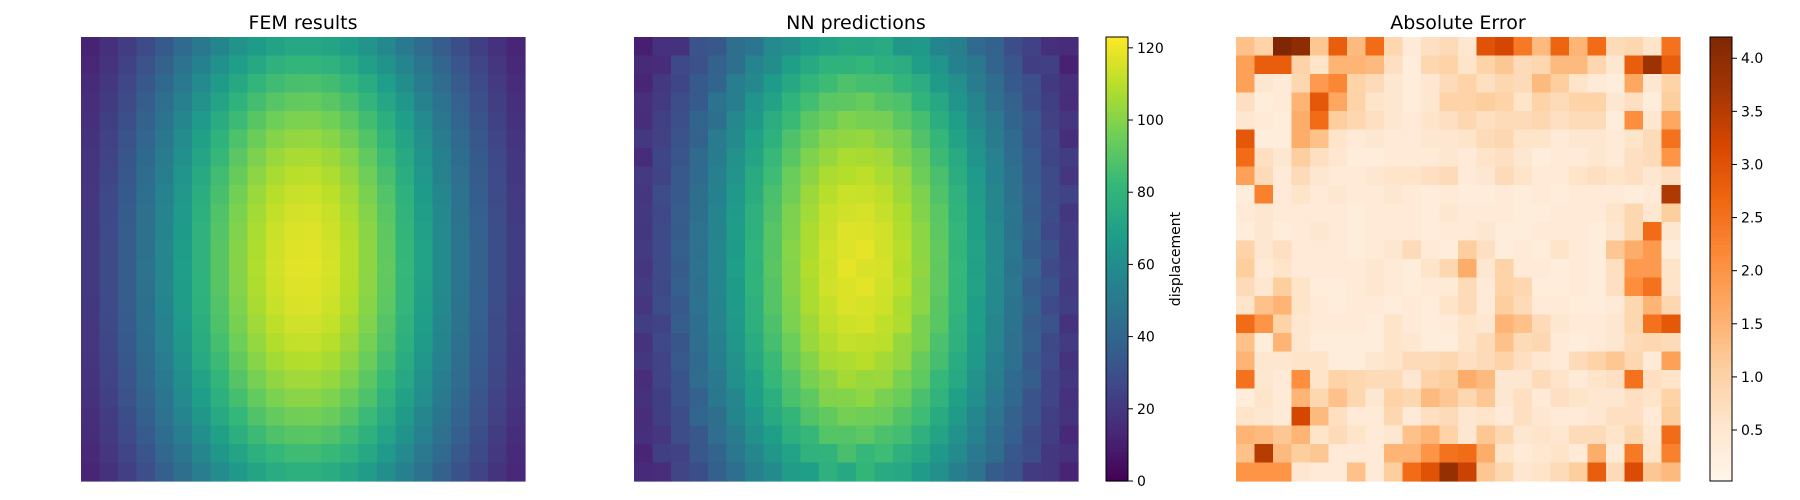 Image resolution: width=1800 pixels, height=500 pixels. What do you see at coordinates (1752, 112) in the screenshot?
I see `error-colorbar-tick-label: 3.5` at bounding box center [1752, 112].